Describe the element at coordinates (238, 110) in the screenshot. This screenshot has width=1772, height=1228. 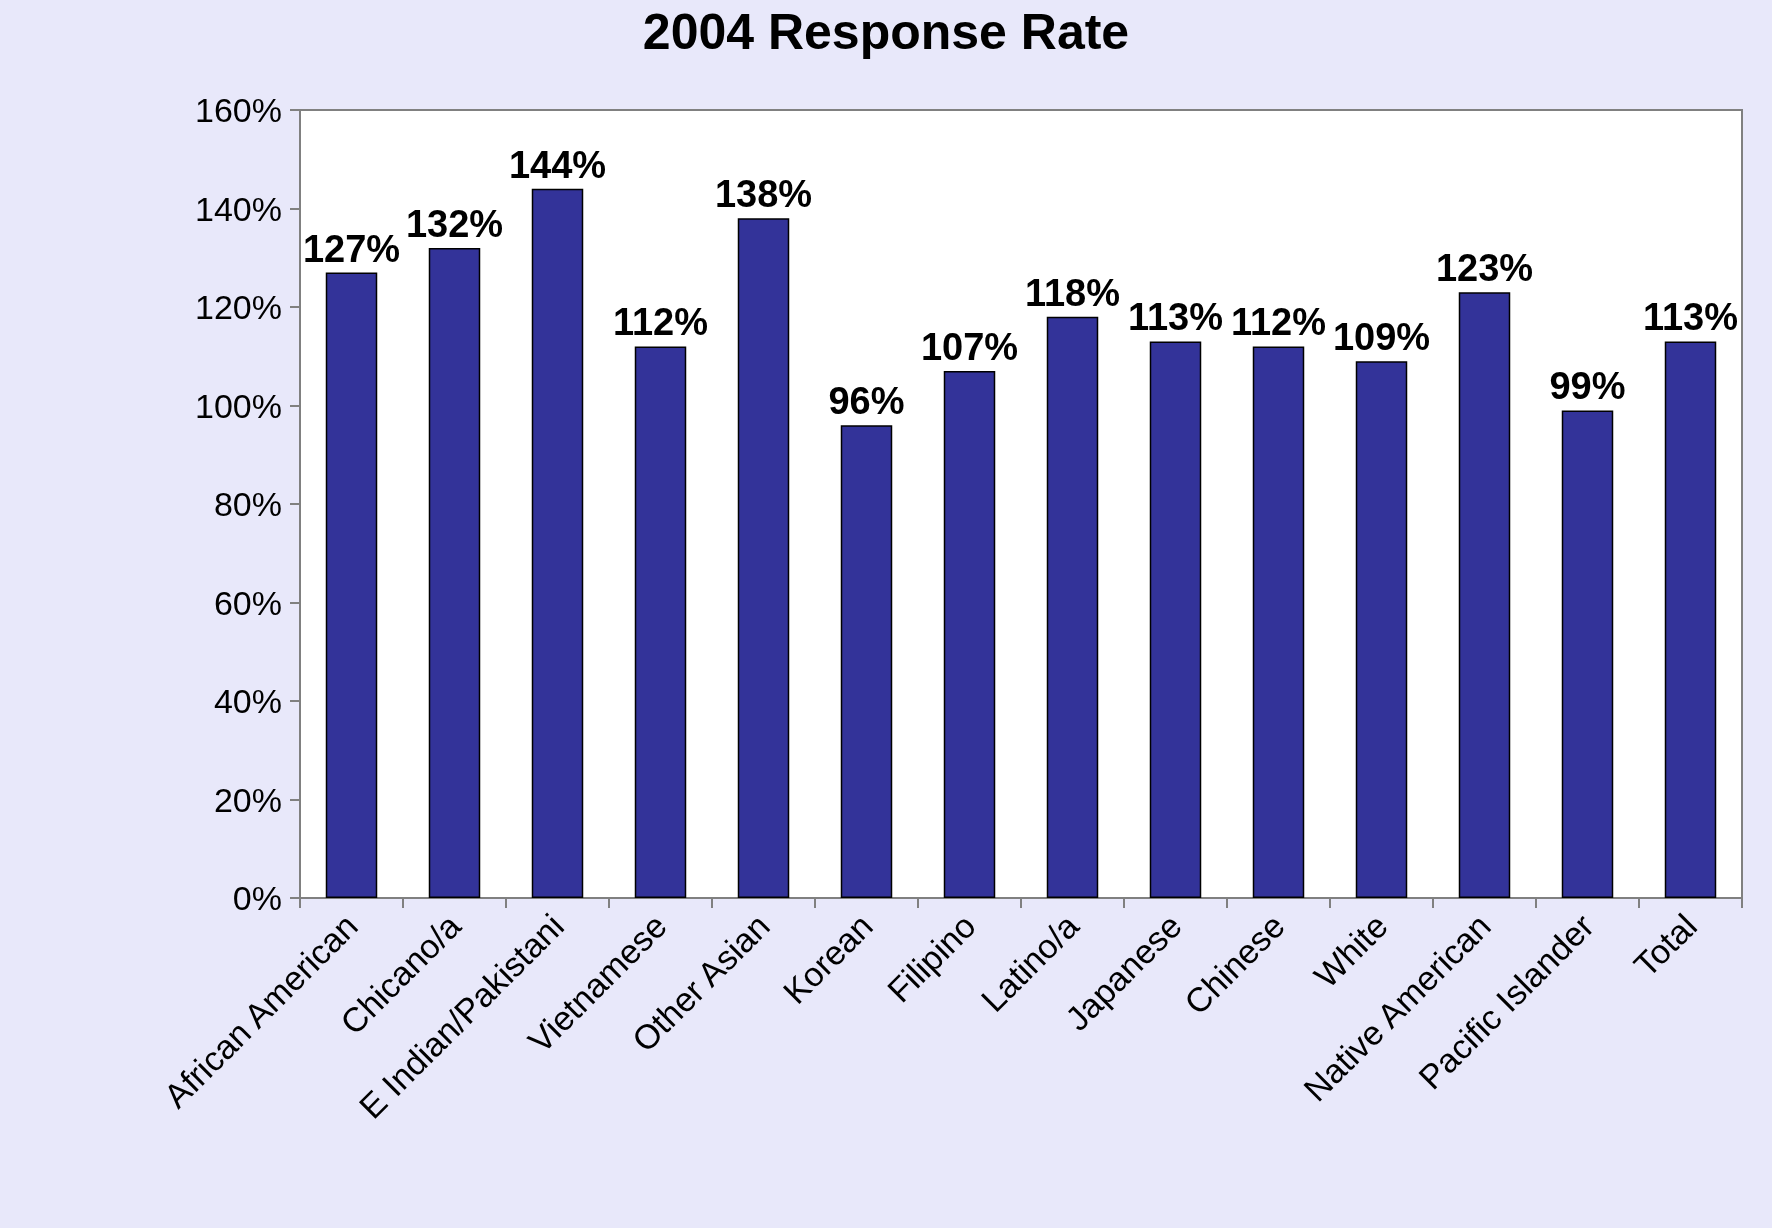
I see `y-tick-label: 160%` at that location.